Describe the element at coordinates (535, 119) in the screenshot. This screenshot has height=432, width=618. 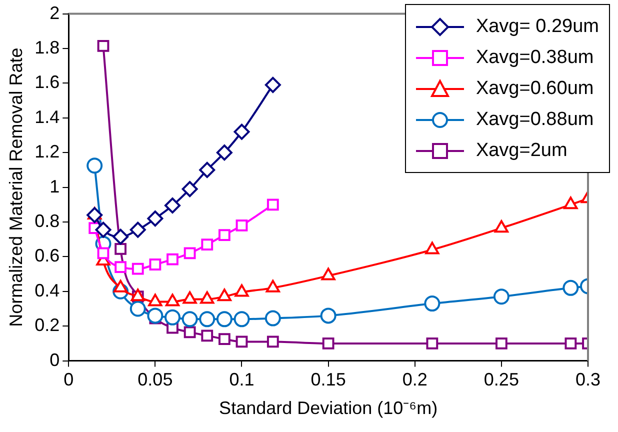
I see `legend-label: Xavg=0.88um` at that location.